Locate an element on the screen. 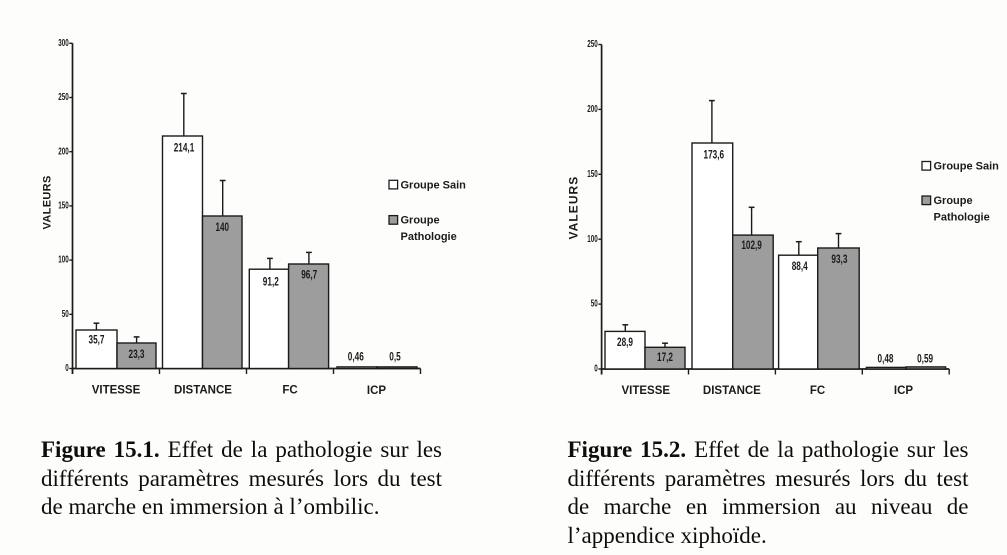 The image size is (1007, 555). svg-text: 96,7 is located at coordinates (309, 274).